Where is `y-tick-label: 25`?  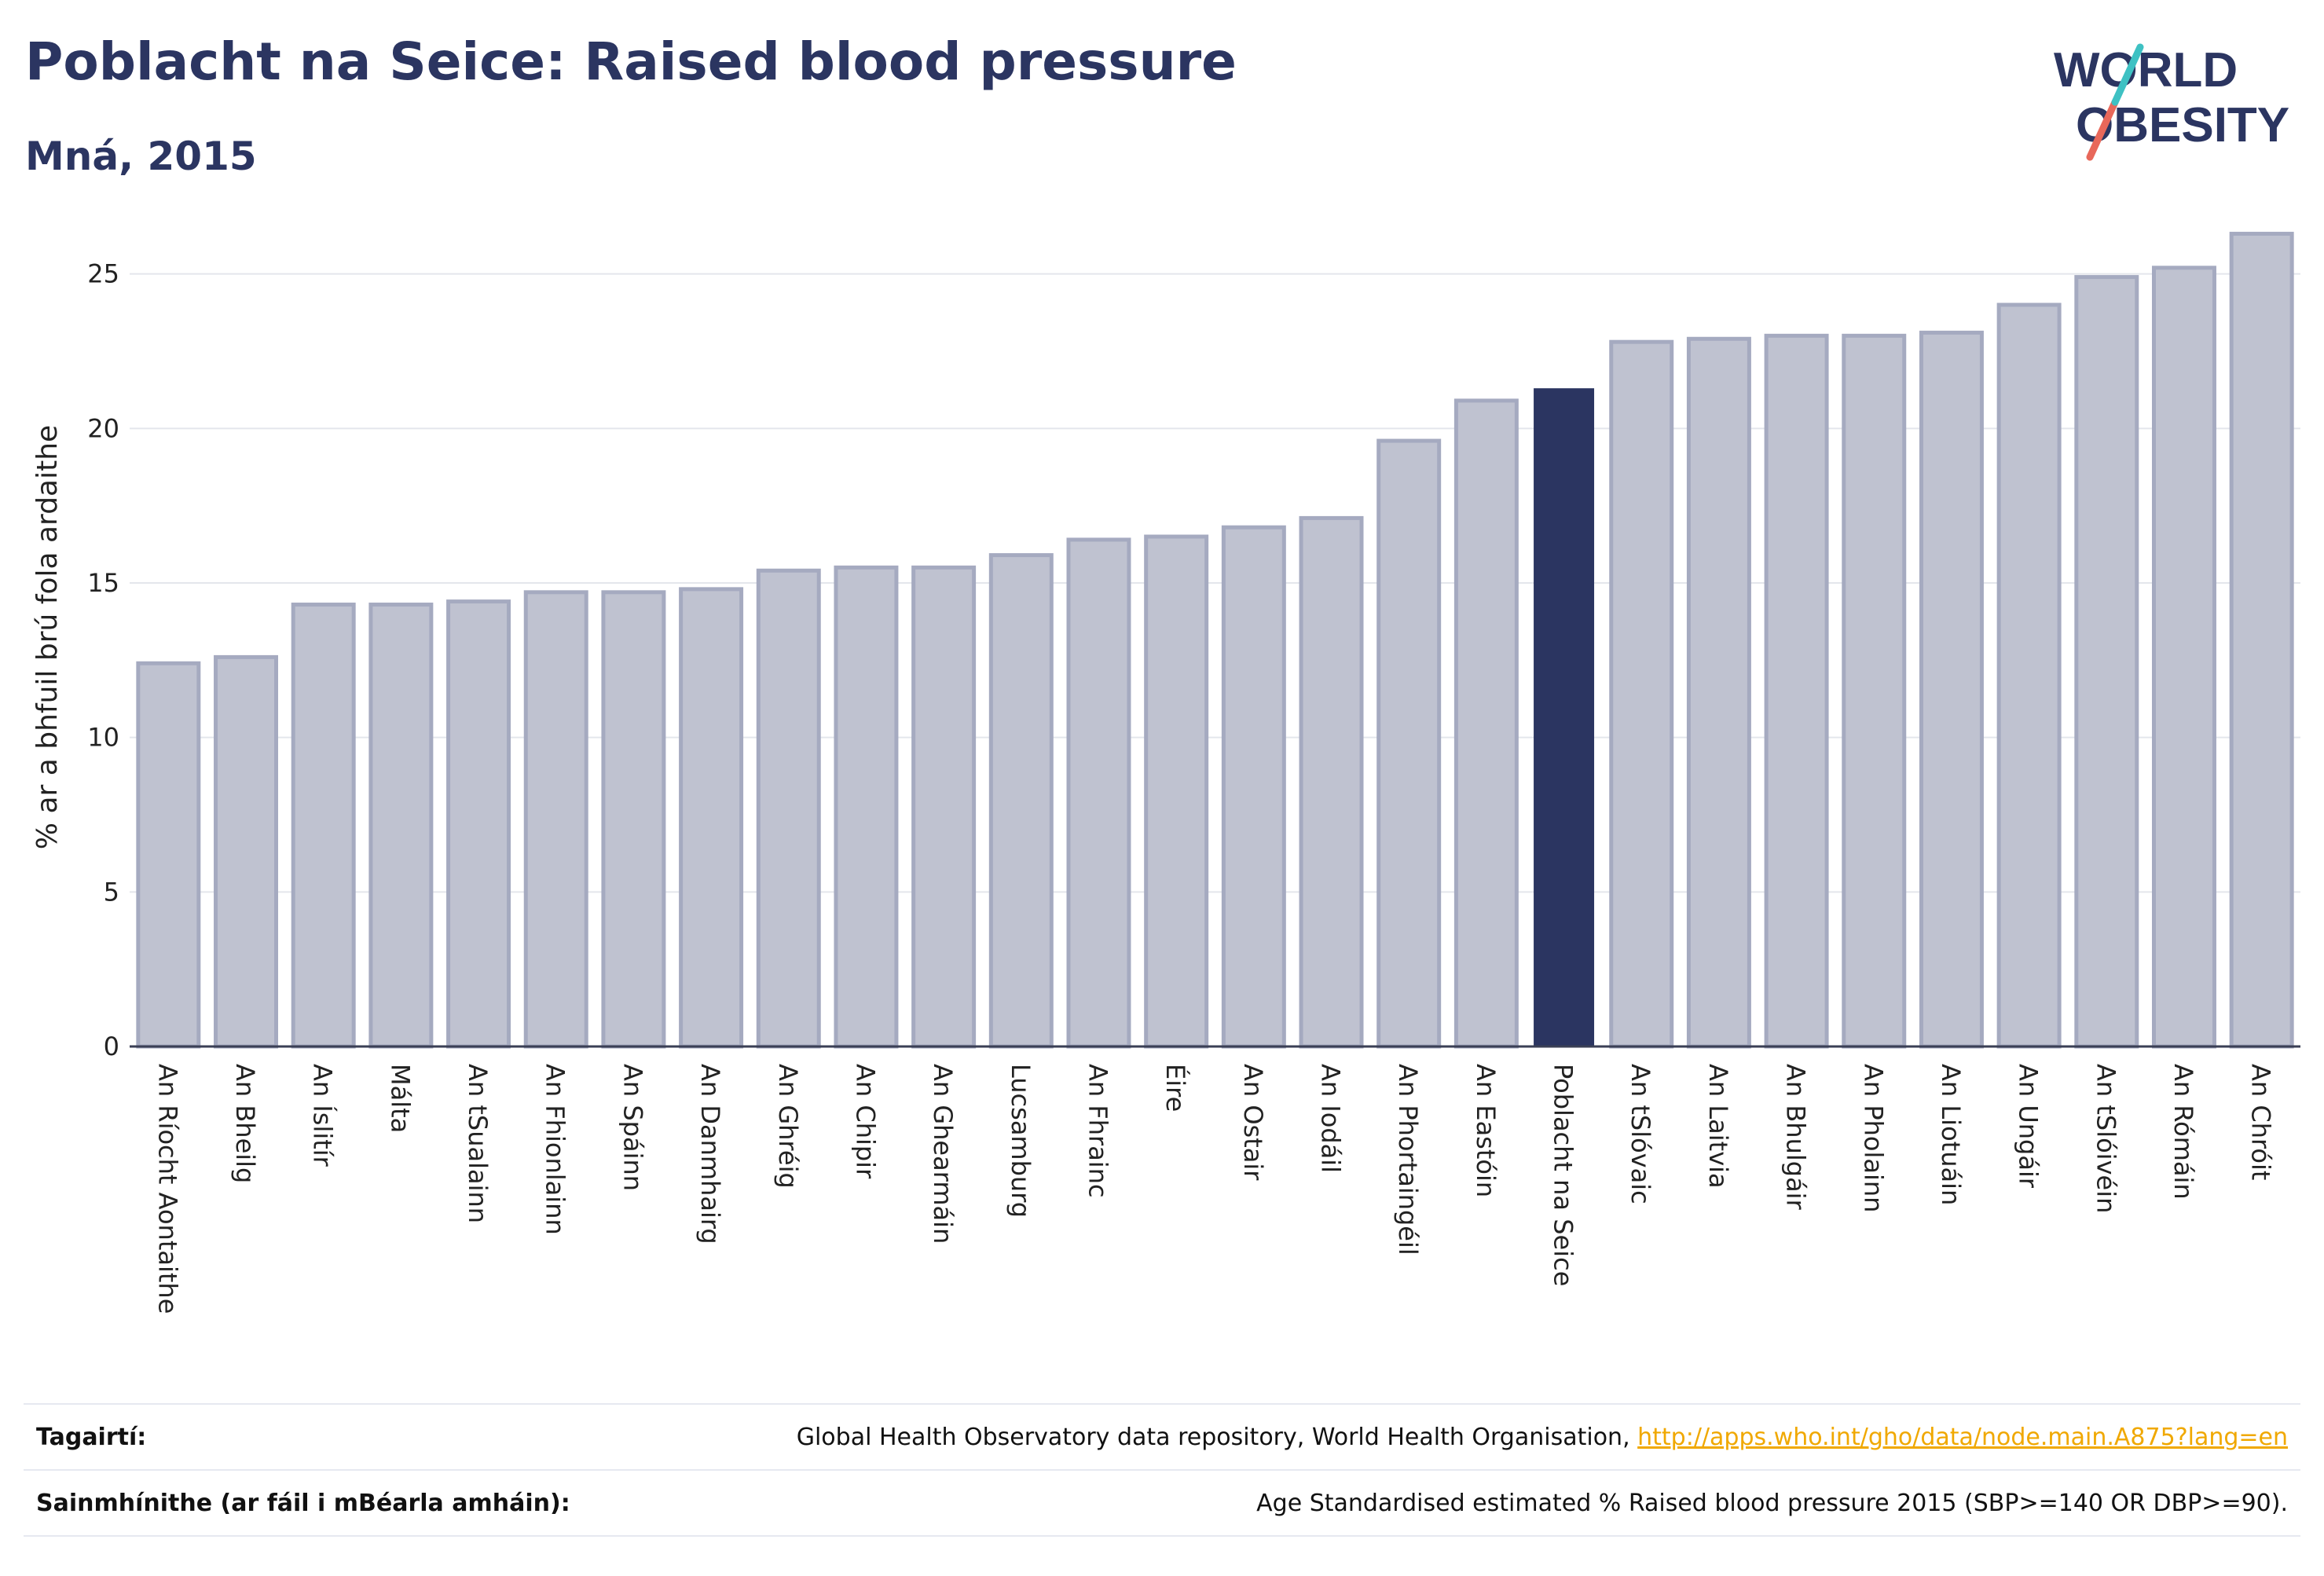 y-tick-label: 25 is located at coordinates (103, 274).